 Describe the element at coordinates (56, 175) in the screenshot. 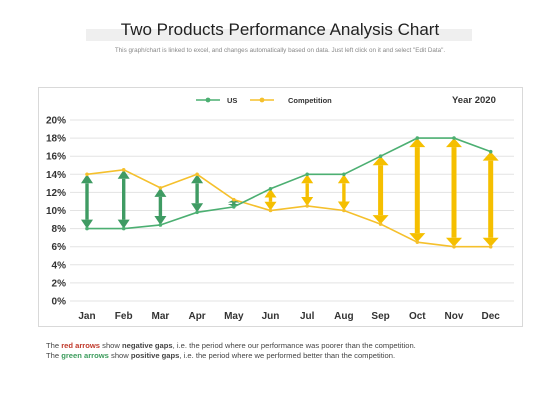

I see `y-tick-label: 14%` at that location.